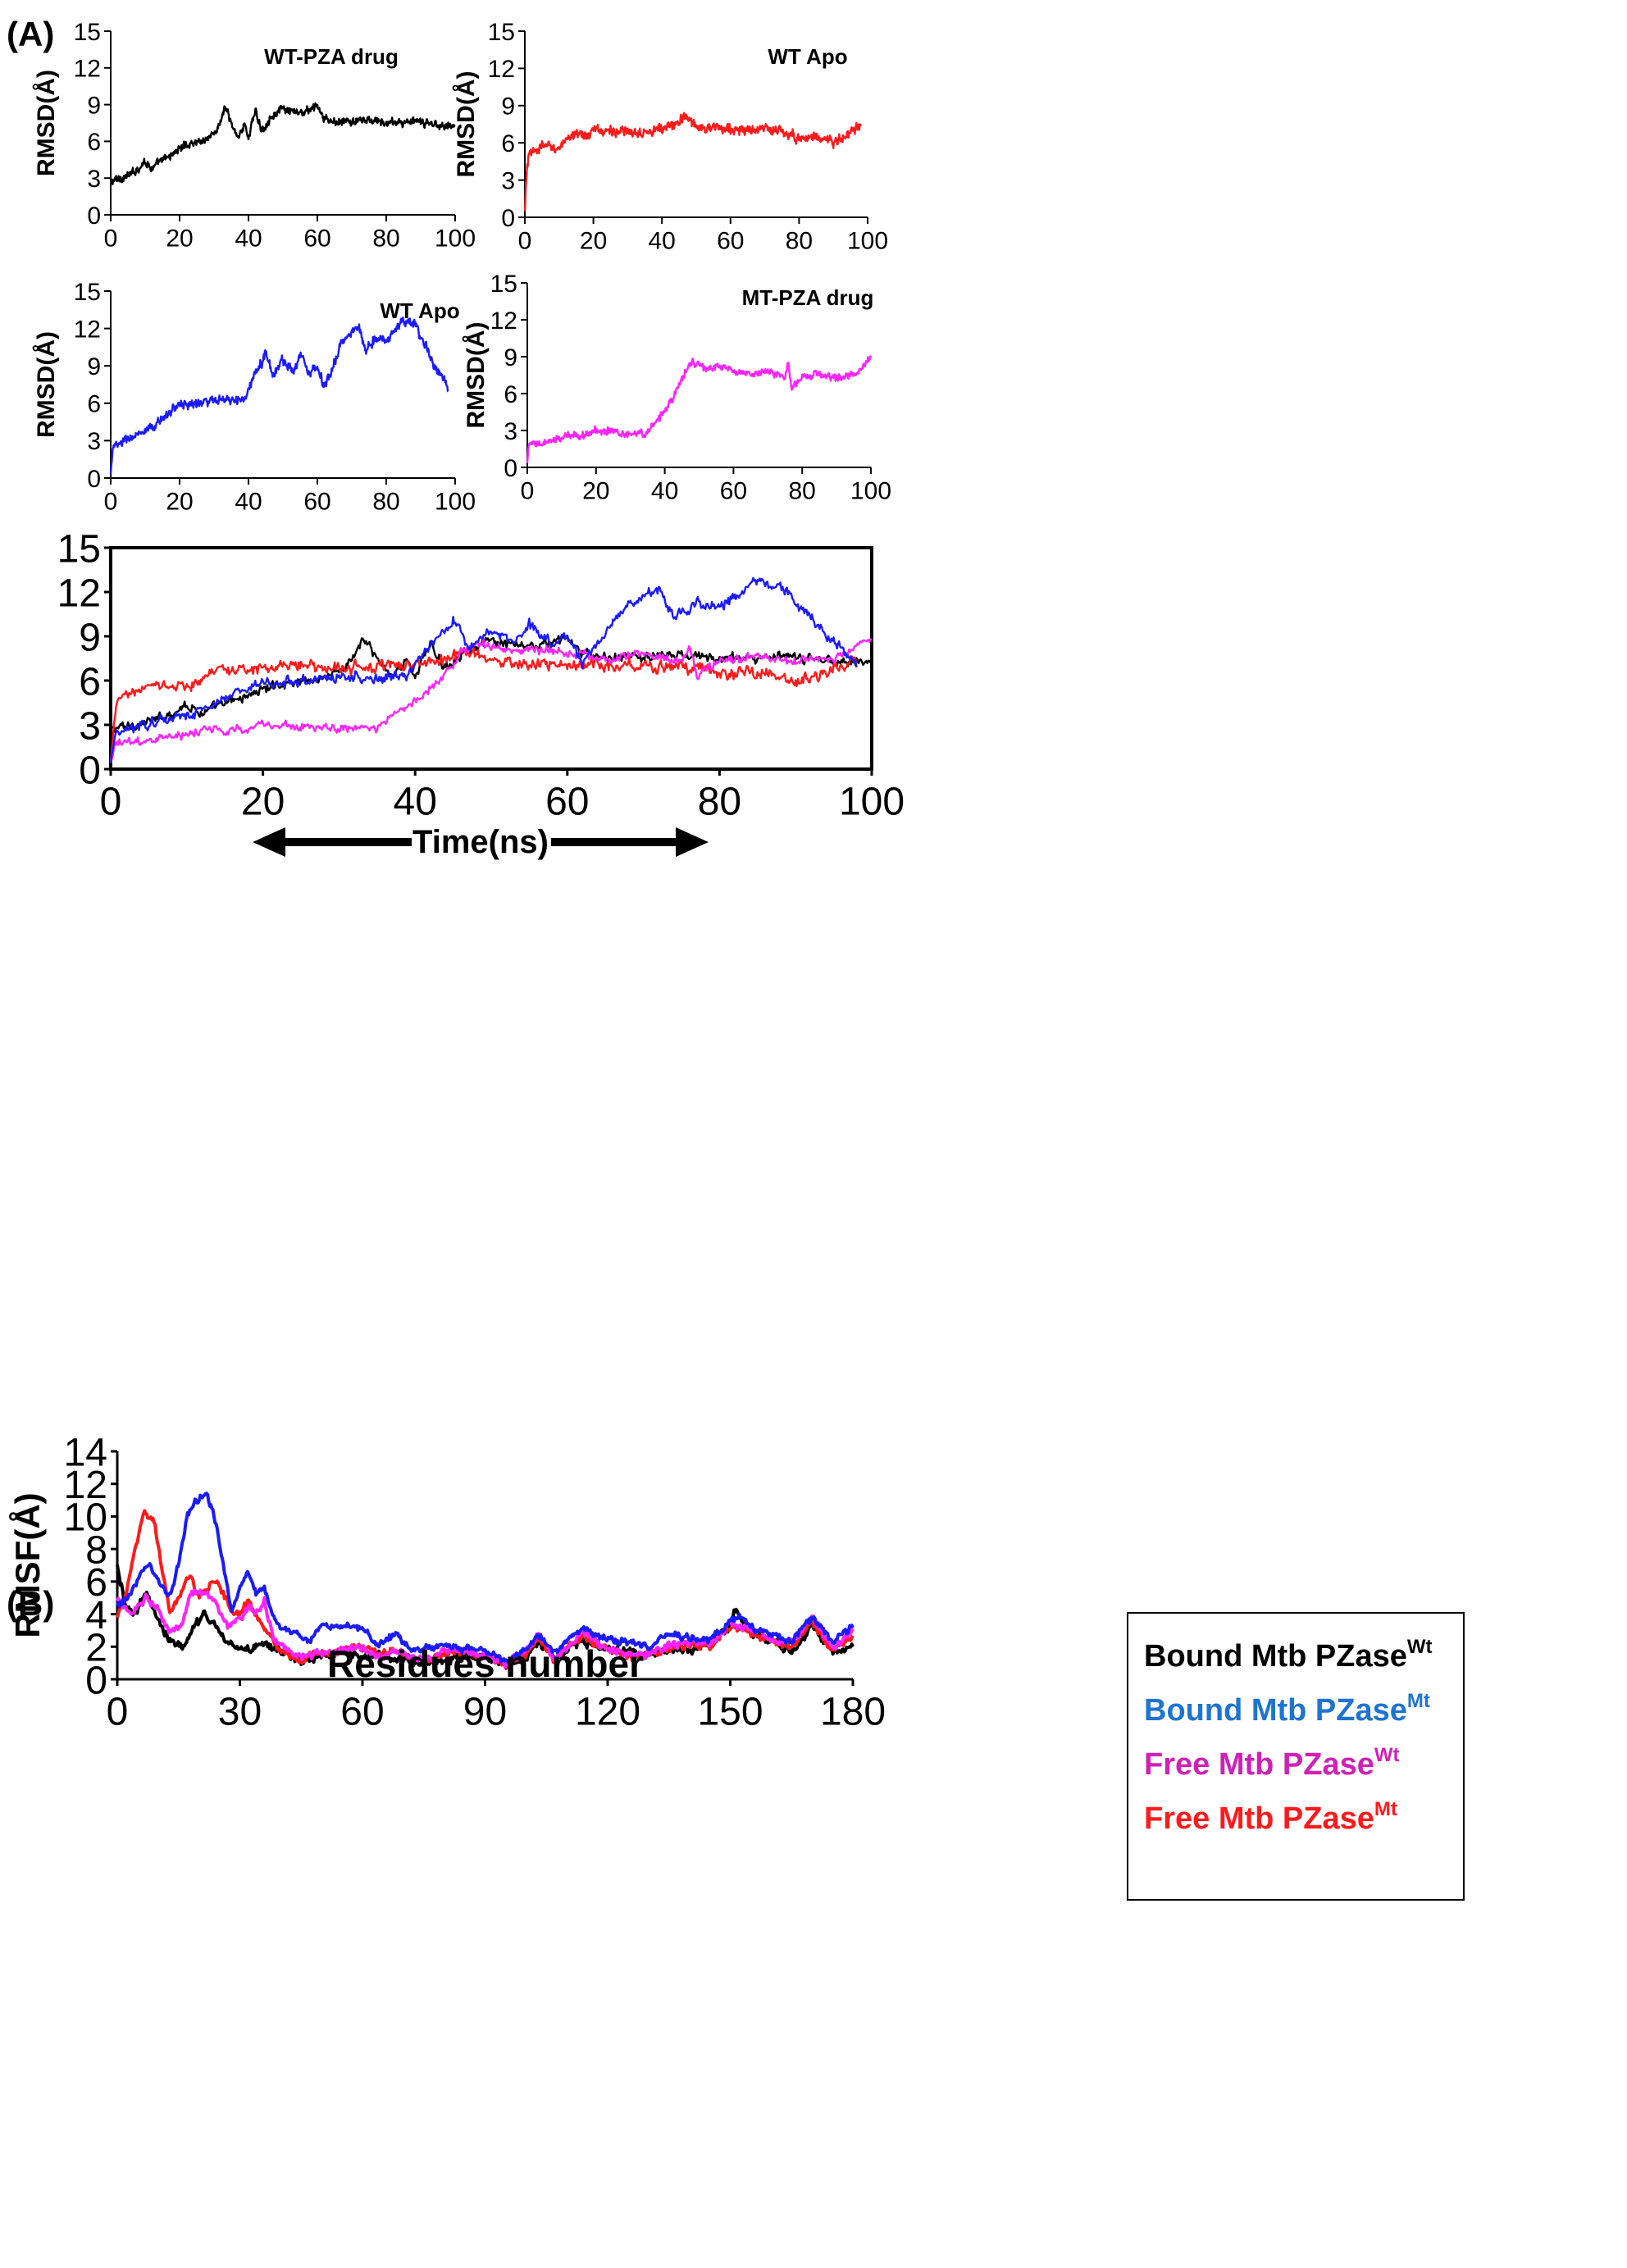 This screenshot has width=1627, height=2268. What do you see at coordinates (853, 1712) in the screenshot?
I see `x-tick-label: 180` at bounding box center [853, 1712].